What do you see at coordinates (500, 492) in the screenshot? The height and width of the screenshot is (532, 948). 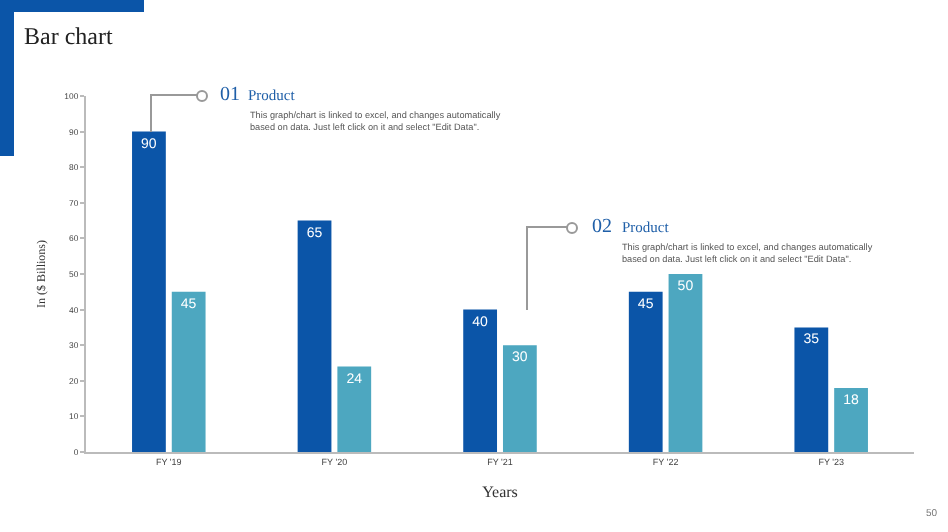 I see `x-axis-title: Years` at bounding box center [500, 492].